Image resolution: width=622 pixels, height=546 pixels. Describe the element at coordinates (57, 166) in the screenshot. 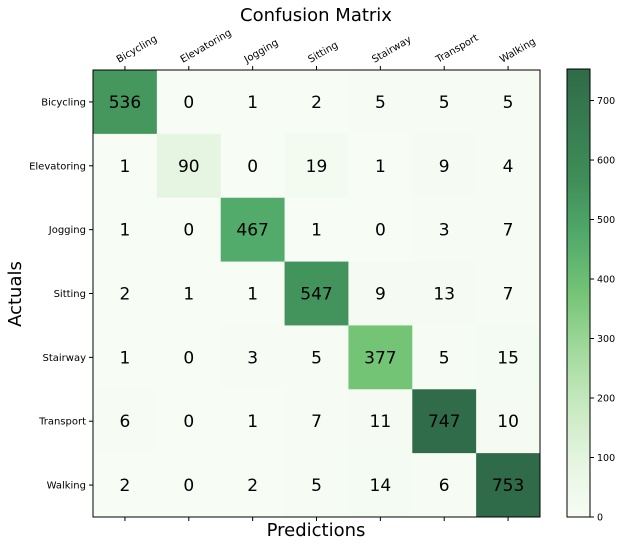

I see `y-tick-label: Elevatoring` at that location.